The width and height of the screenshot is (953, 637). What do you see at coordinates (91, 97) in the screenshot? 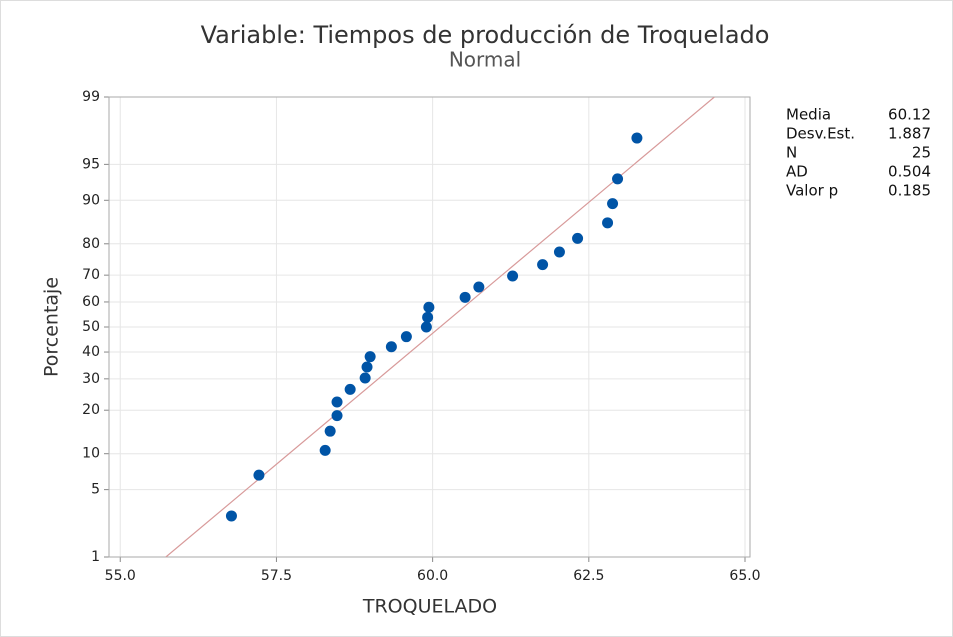
I see `y-tick-label: 99` at bounding box center [91, 97].